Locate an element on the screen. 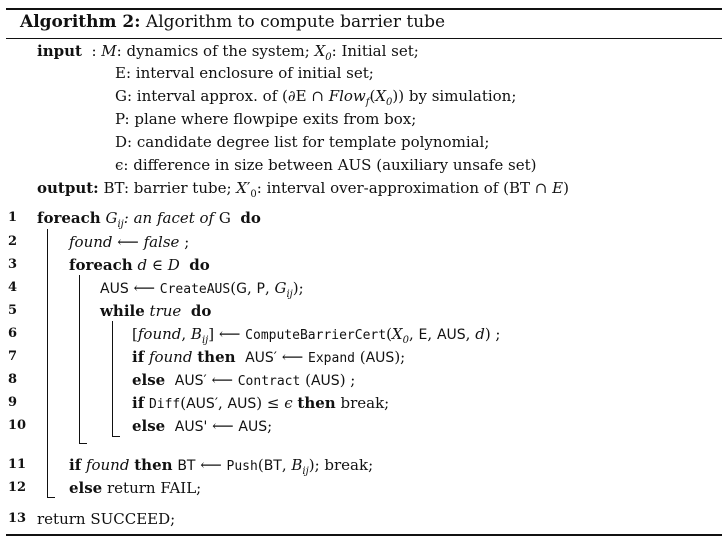  line-number-9: 9 is located at coordinates (13, 402).